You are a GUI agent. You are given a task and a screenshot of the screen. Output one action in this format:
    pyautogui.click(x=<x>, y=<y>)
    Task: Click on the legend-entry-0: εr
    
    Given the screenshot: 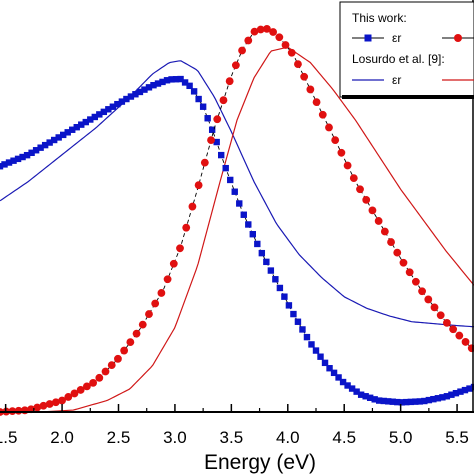 What is the action you would take?
    pyautogui.click(x=376, y=38)
    